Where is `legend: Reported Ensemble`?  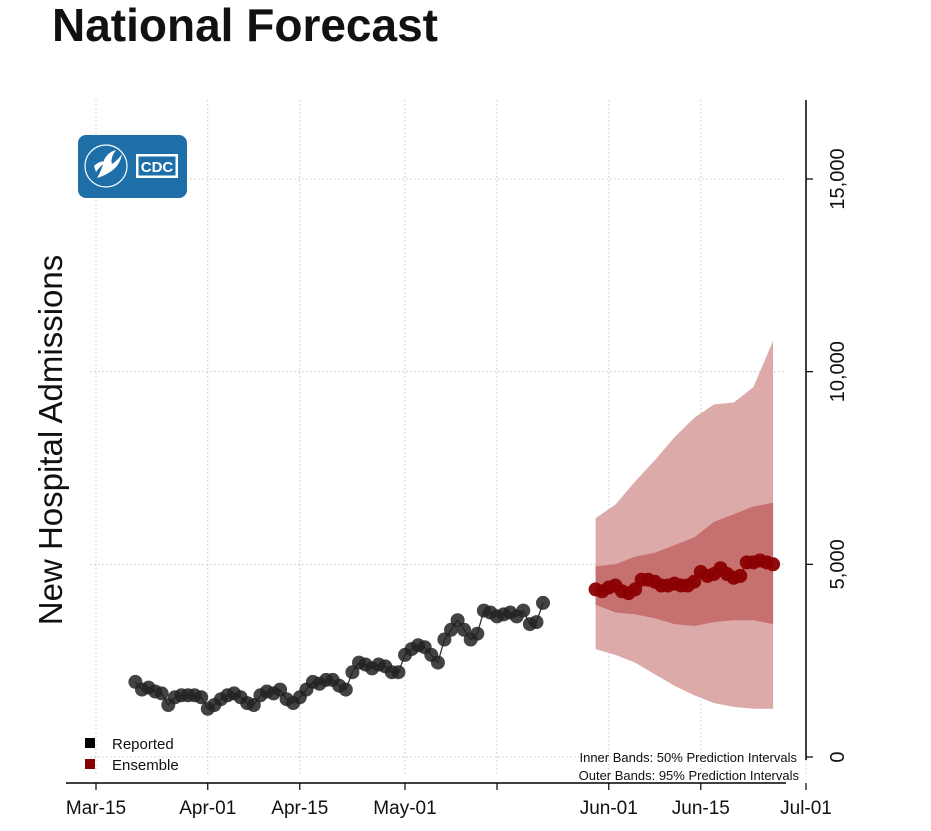
legend: Reported Ensemble is located at coordinates (132, 755).